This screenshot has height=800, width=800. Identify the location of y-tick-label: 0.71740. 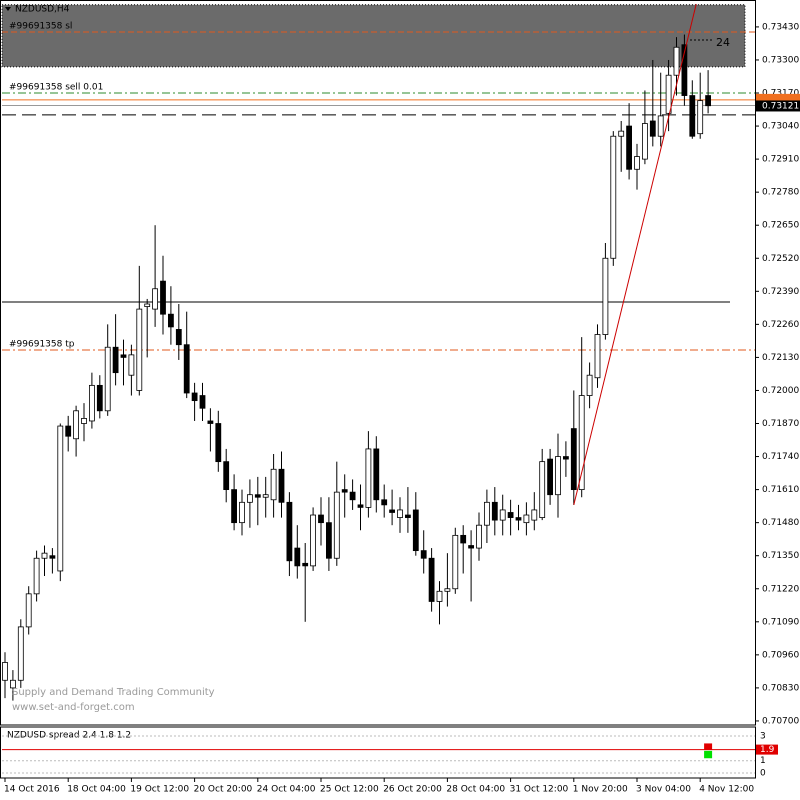
(780, 457).